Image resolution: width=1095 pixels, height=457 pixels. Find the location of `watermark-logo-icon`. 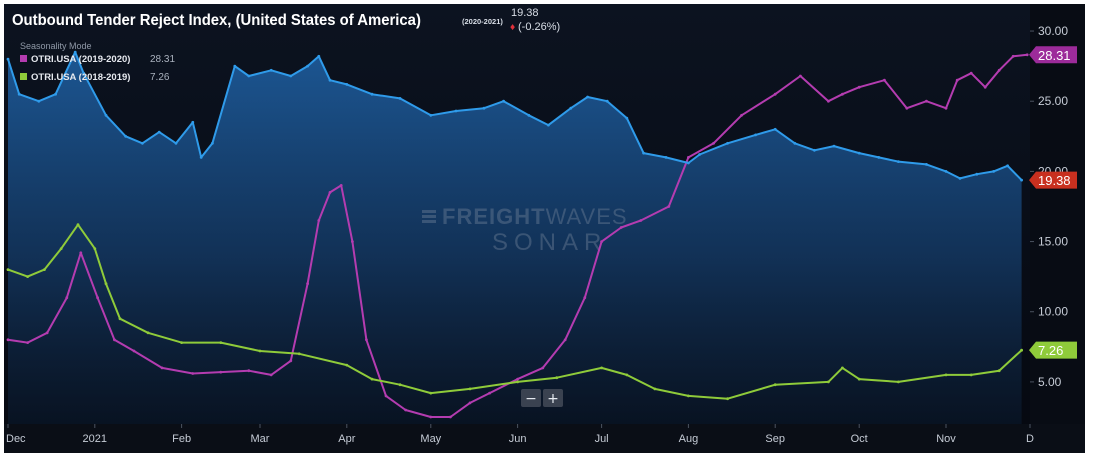

watermark-logo-icon is located at coordinates (429, 216).